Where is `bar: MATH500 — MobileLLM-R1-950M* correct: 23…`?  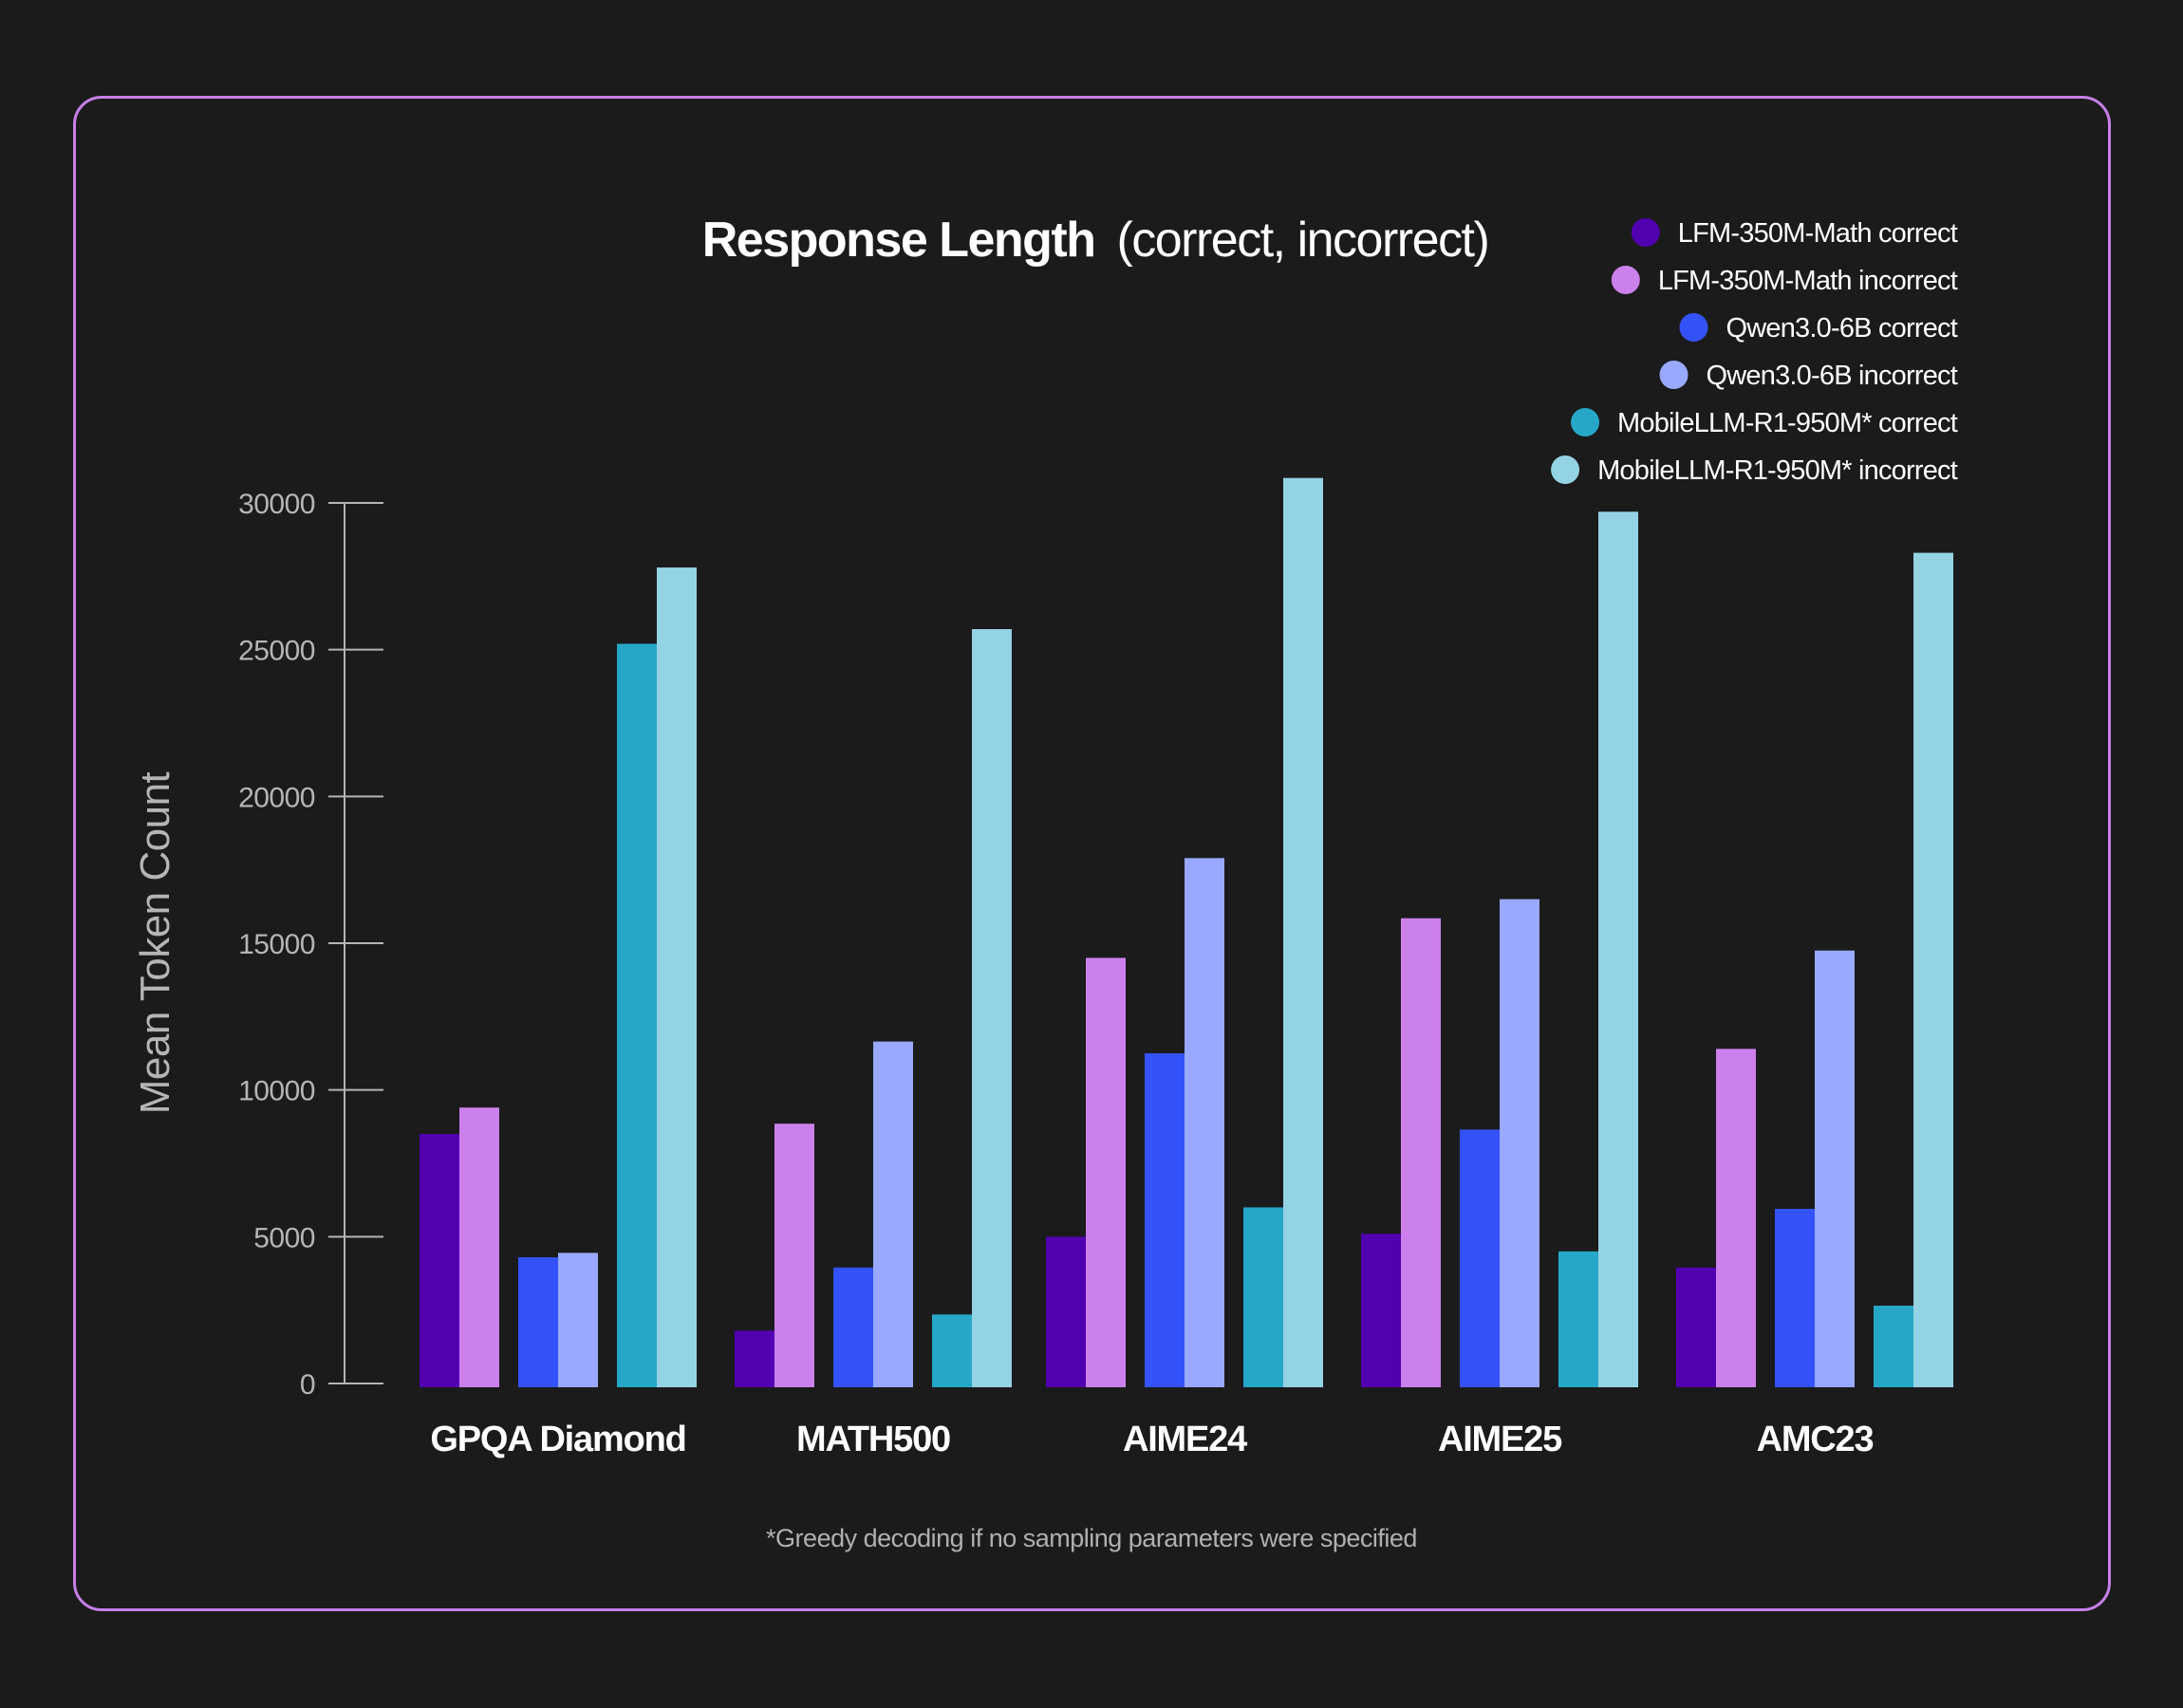
bar: MATH500 — MobileLLM-R1-950M* correct: 23… is located at coordinates (952, 1350).